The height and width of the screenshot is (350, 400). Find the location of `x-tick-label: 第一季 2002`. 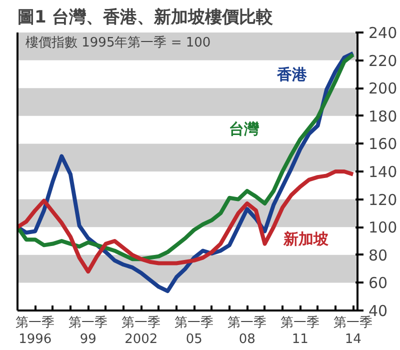

x-tick-label: 第一季 2002 is located at coordinates (141, 331).